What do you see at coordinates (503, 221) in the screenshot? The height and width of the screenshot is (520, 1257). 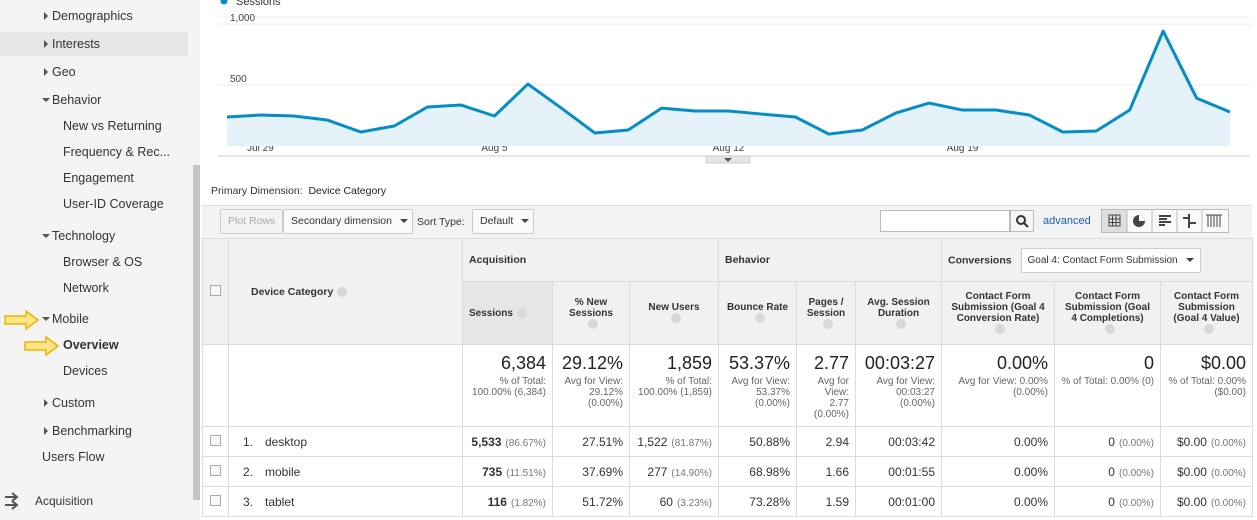 I see `sort-type: Default` at bounding box center [503, 221].